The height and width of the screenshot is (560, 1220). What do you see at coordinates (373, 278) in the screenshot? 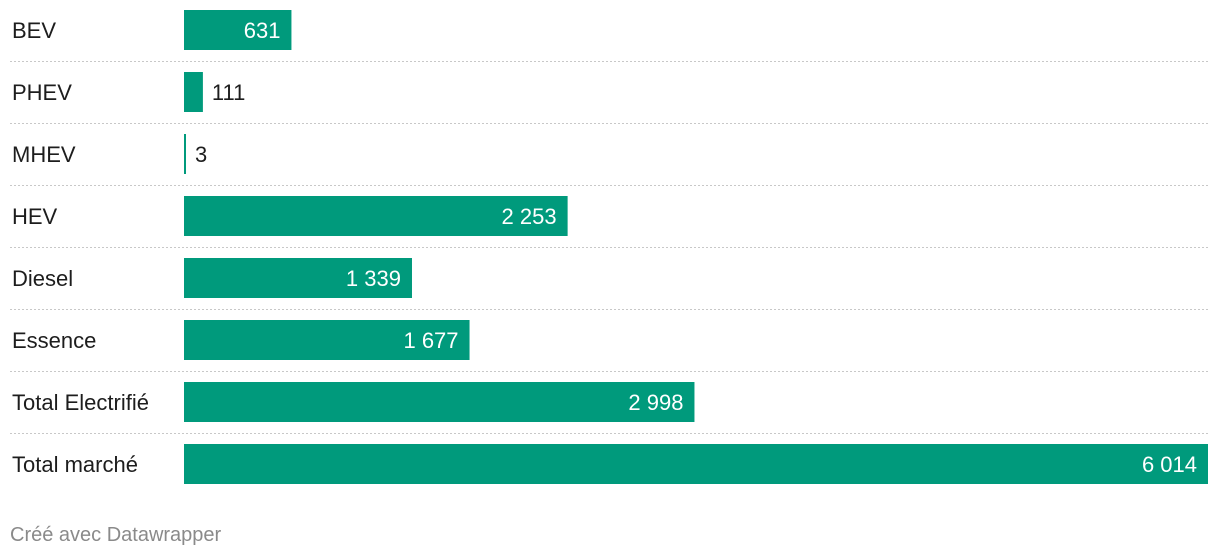
I see `value-label: 1 339` at bounding box center [373, 278].